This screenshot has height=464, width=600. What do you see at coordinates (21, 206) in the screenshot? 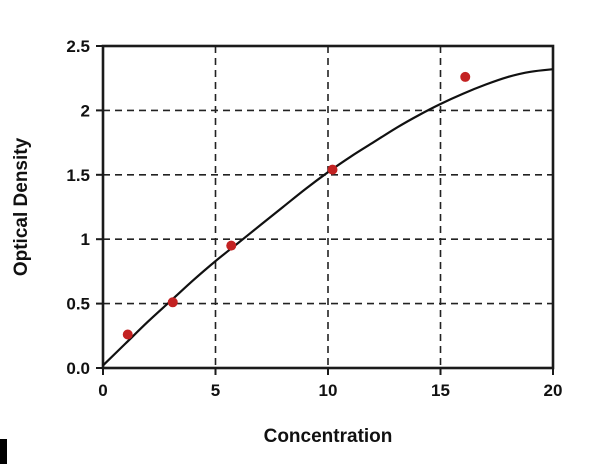
I see `y-axis-label: Optical Density` at bounding box center [21, 206].